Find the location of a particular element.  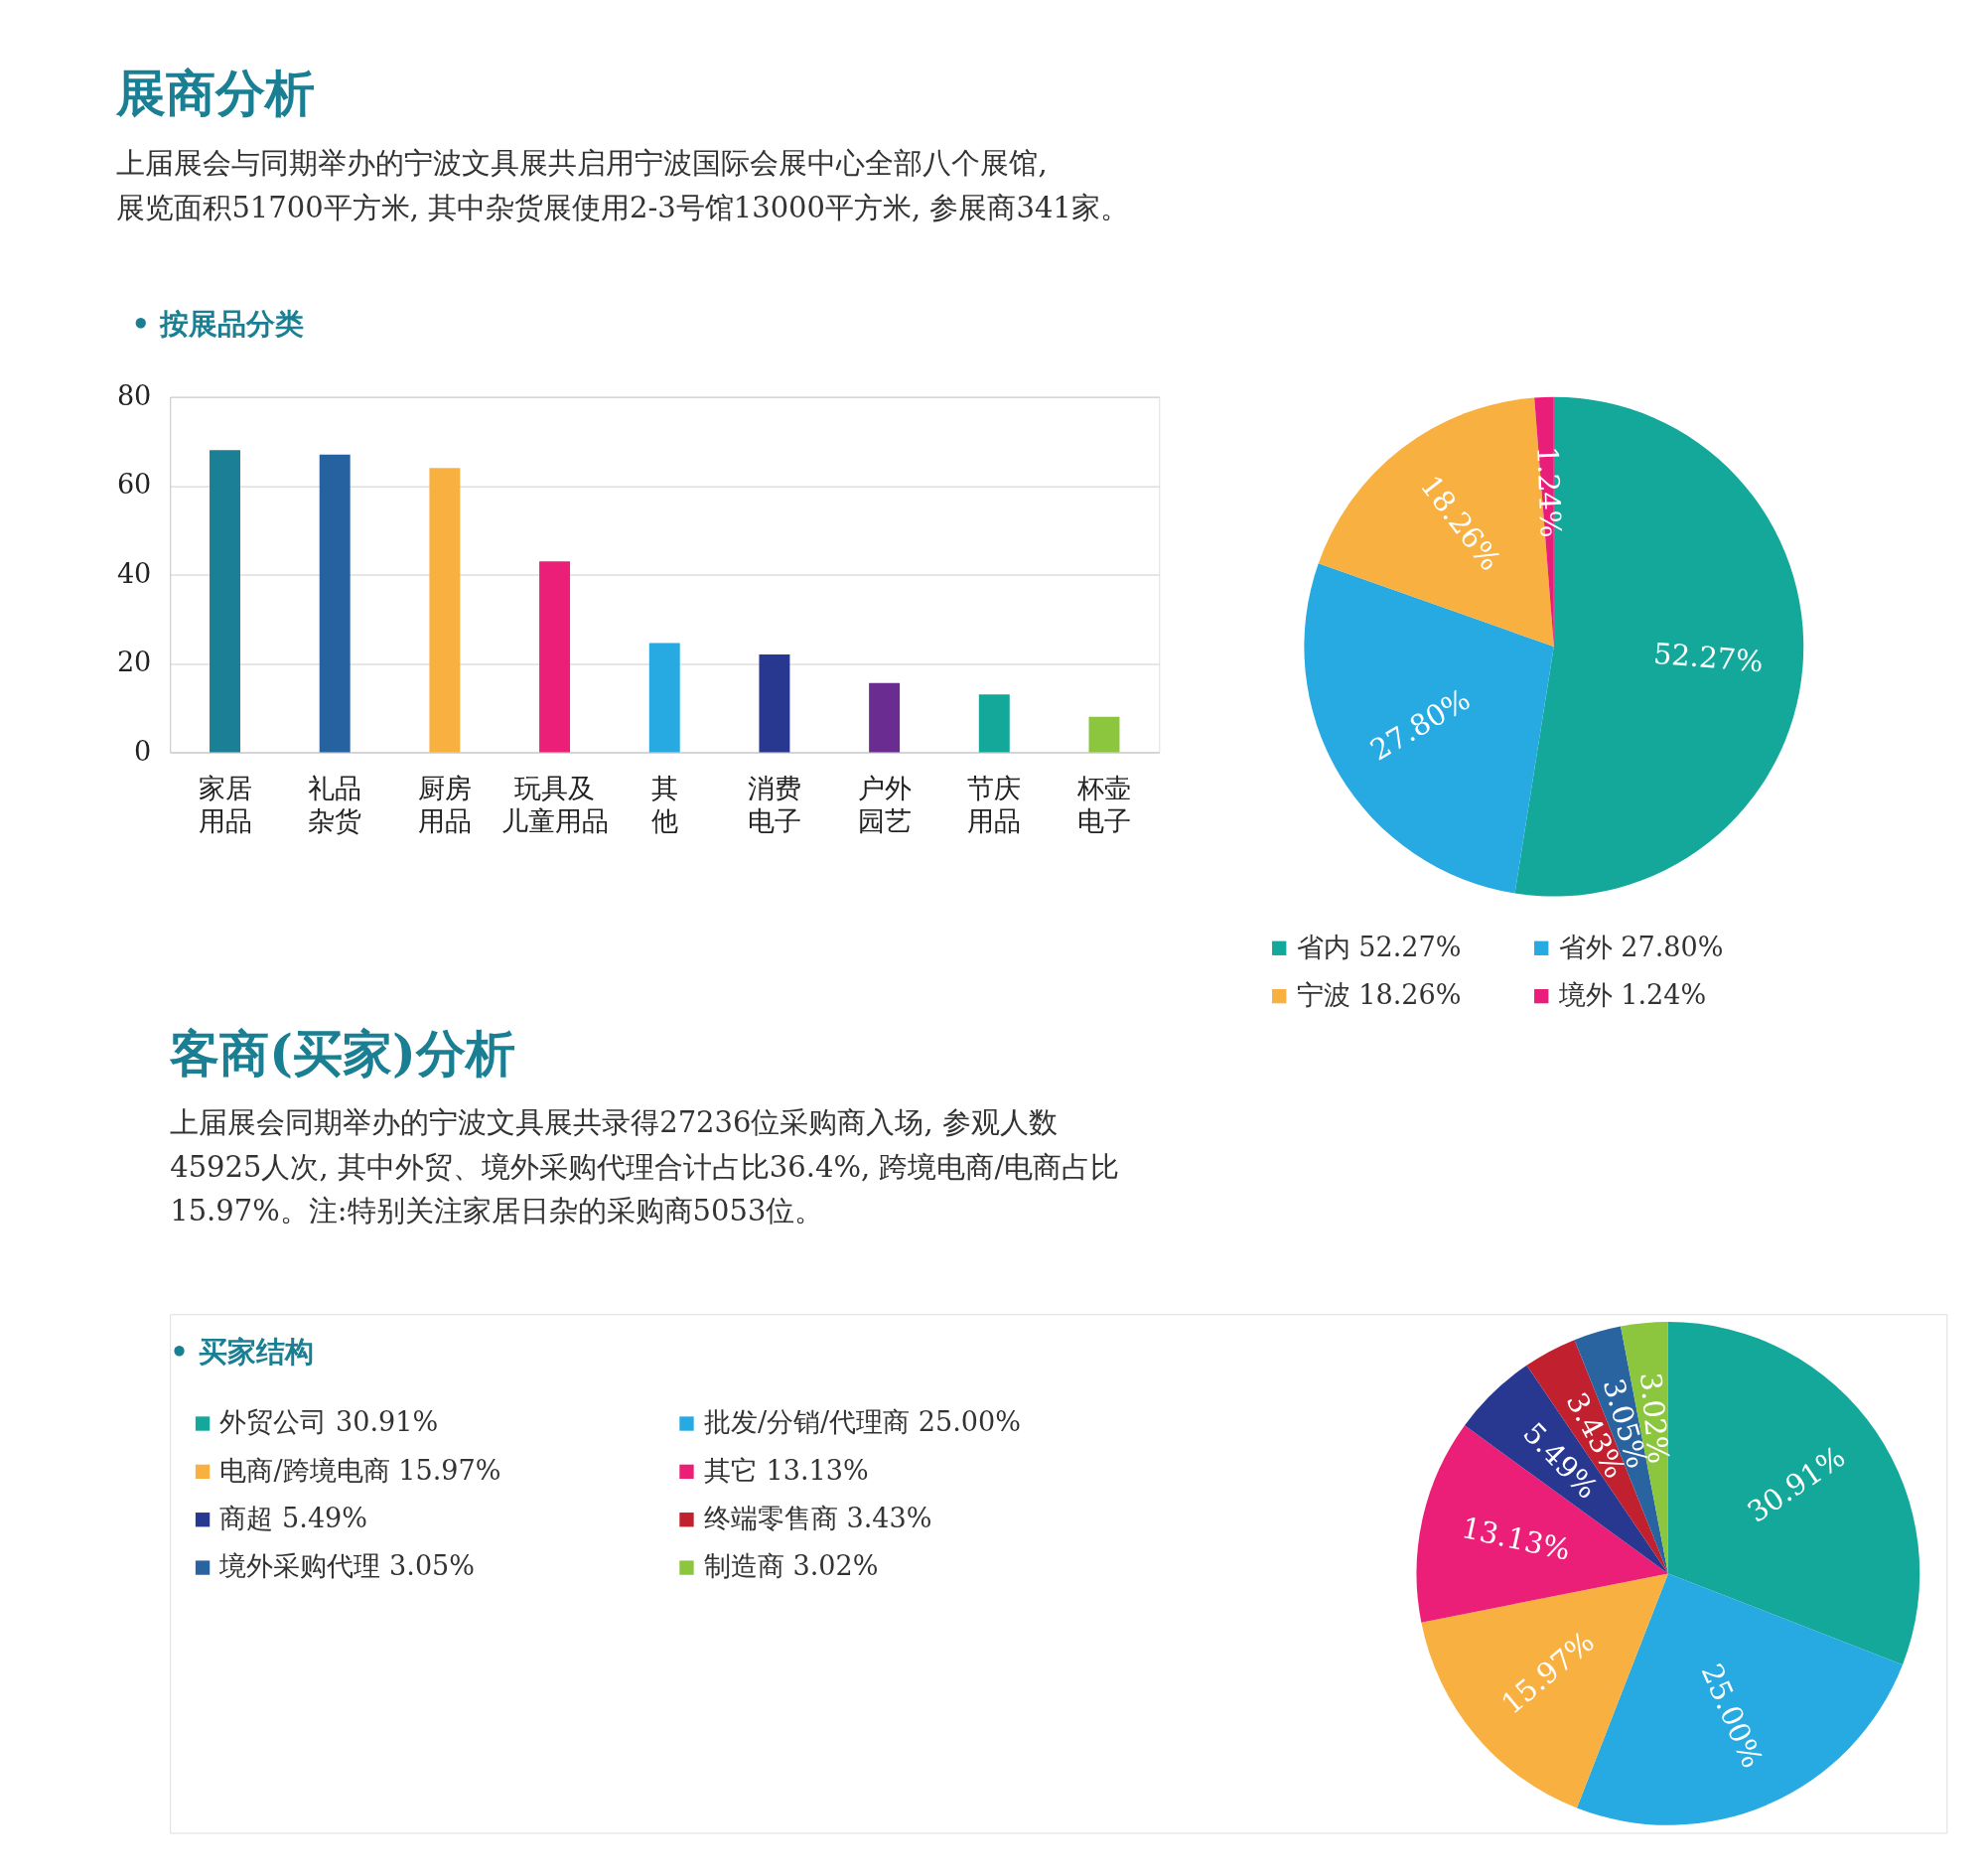

data-label: 52.27% is located at coordinates (1708, 658).